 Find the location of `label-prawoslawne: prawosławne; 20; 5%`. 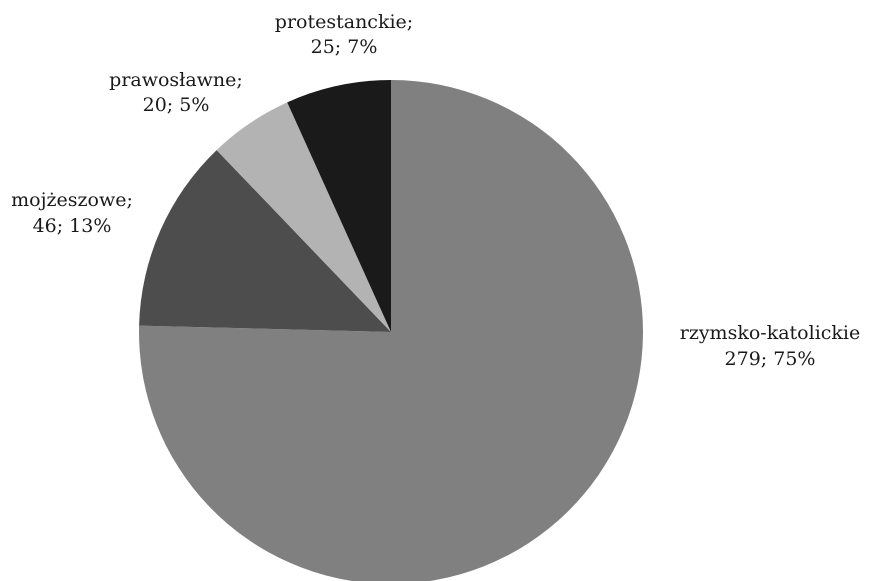

label-prawoslawne: prawosławne; 20; 5% is located at coordinates (176, 92).